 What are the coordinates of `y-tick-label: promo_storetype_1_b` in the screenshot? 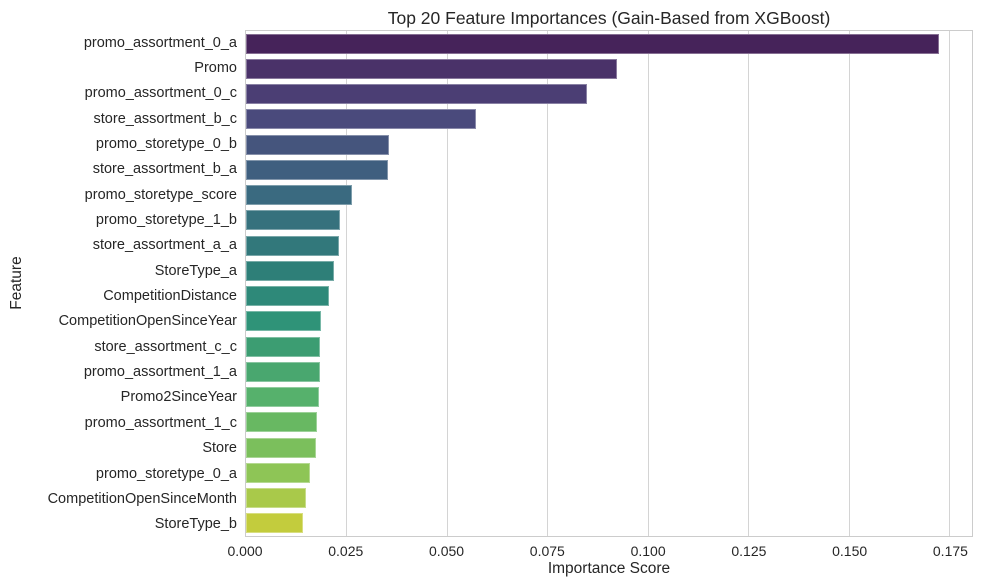 It's located at (166, 220).